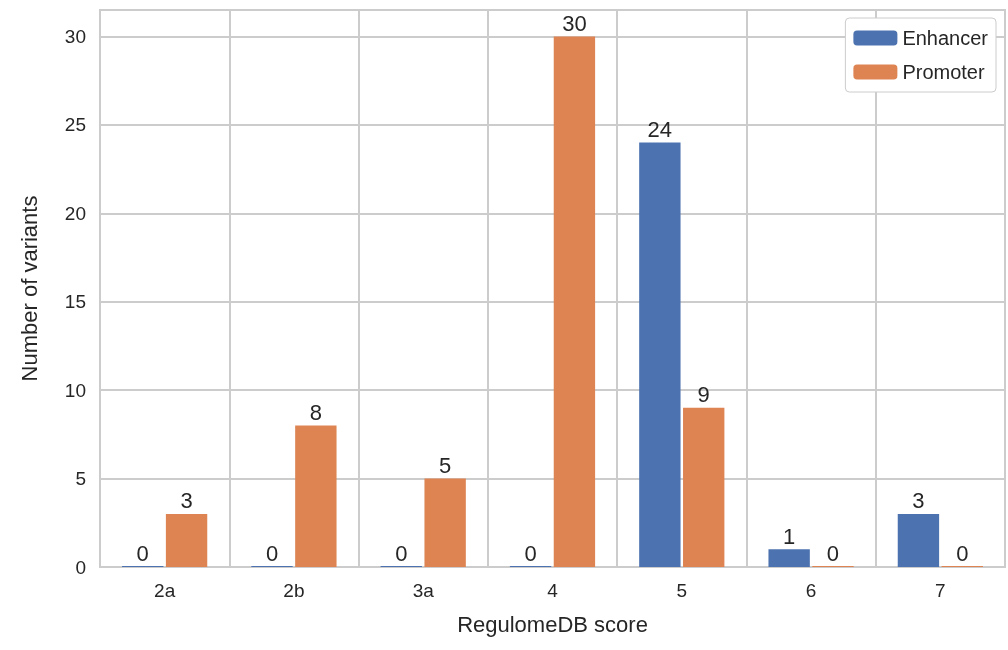  I want to click on x-tick-label: 7, so click(940, 590).